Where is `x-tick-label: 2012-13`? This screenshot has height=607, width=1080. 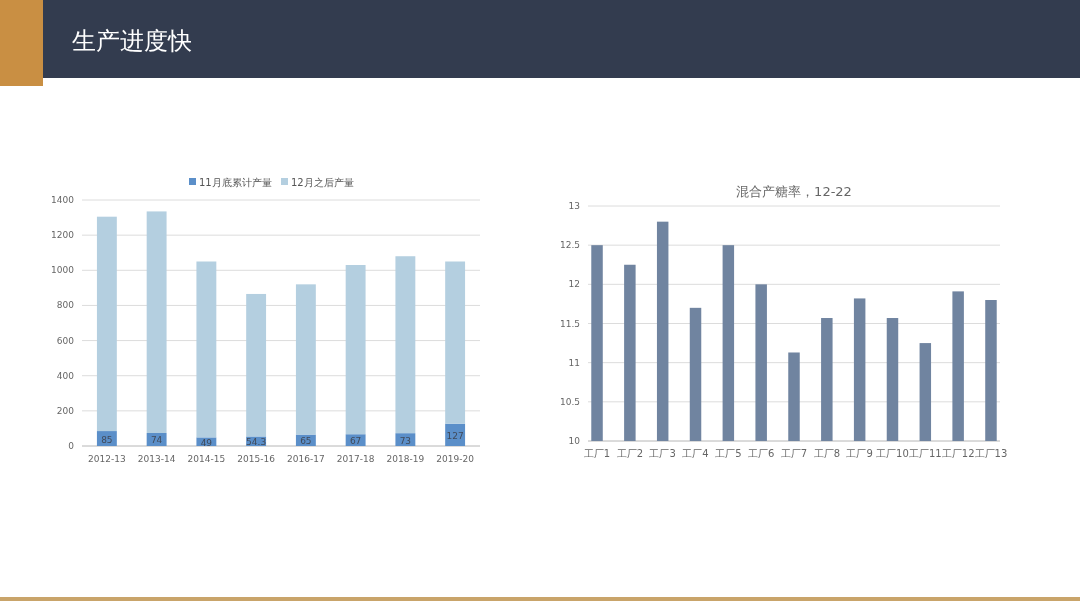
x-tick-label: 2012-13 is located at coordinates (107, 459).